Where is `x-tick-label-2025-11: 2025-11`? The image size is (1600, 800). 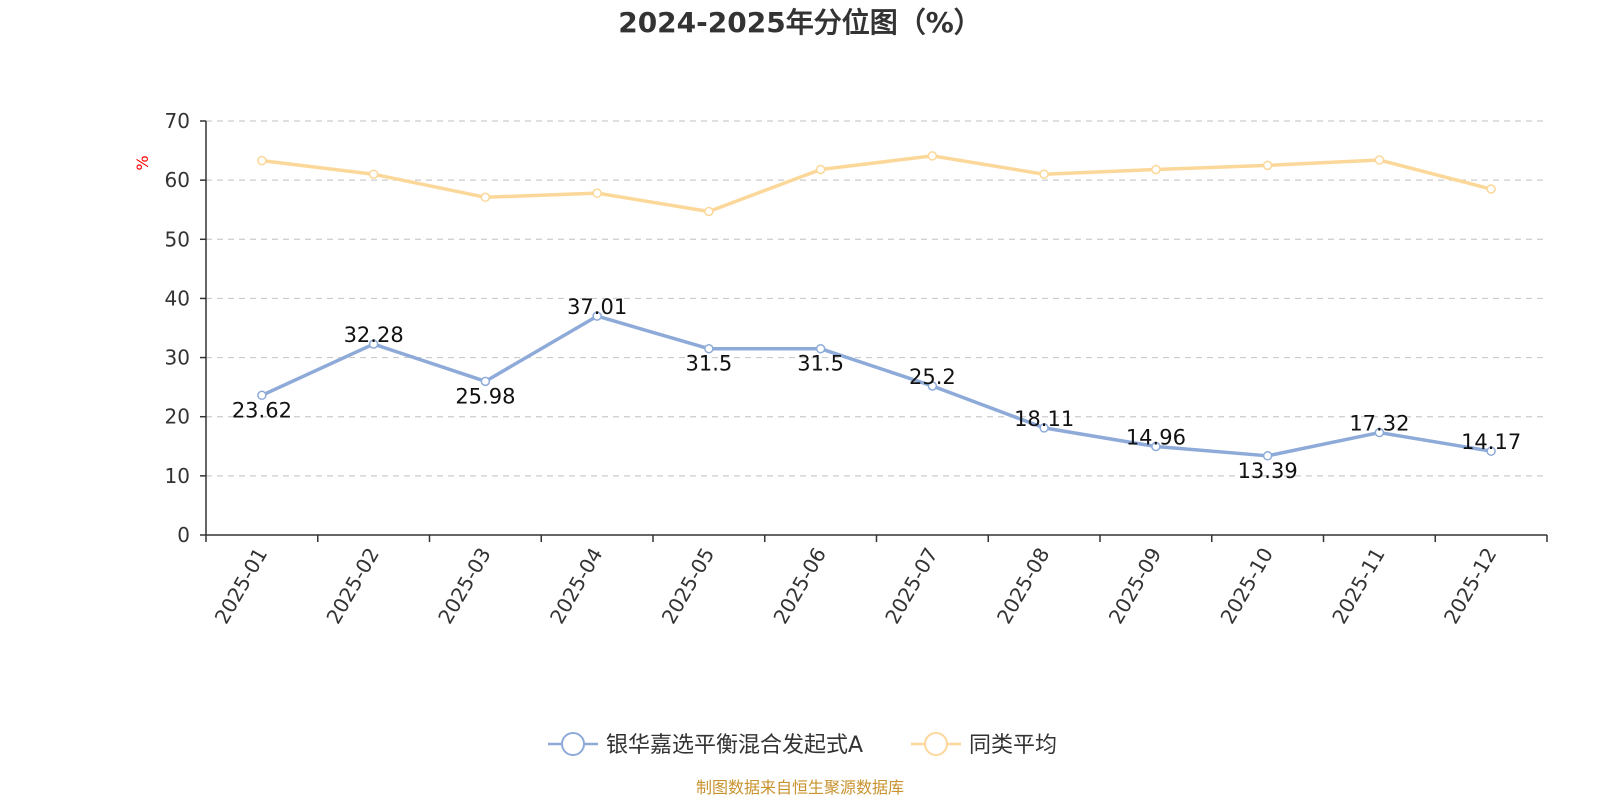 x-tick-label-2025-11: 2025-11 is located at coordinates (1358, 586).